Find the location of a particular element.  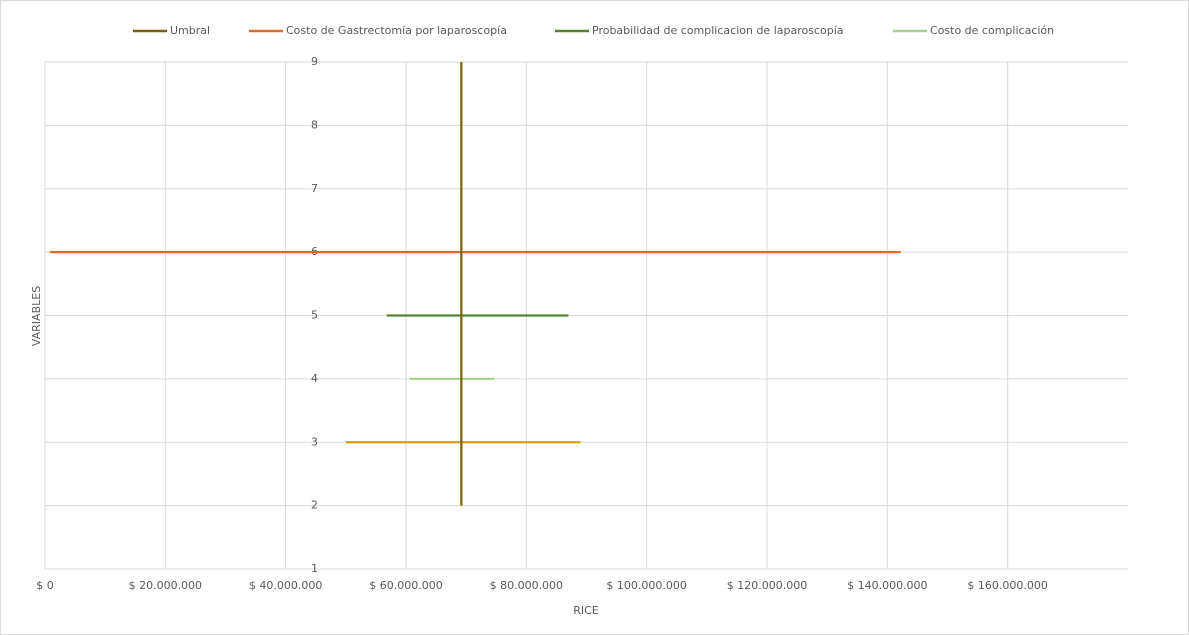

legend-label: Costo de complicación is located at coordinates (992, 30).